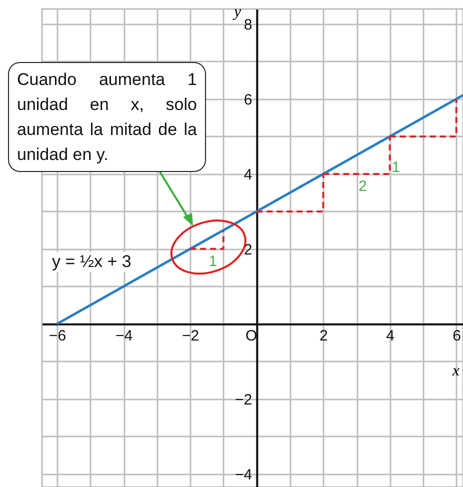 The image size is (463, 487). I want to click on x-tick-label: −2, so click(191, 335).